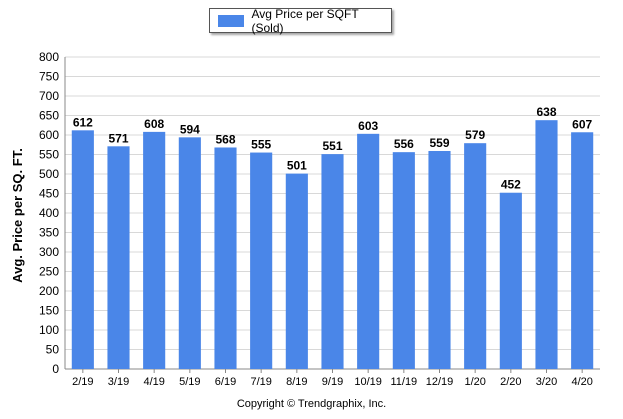  What do you see at coordinates (49, 116) in the screenshot?
I see `y-tick-label: 650` at bounding box center [49, 116].